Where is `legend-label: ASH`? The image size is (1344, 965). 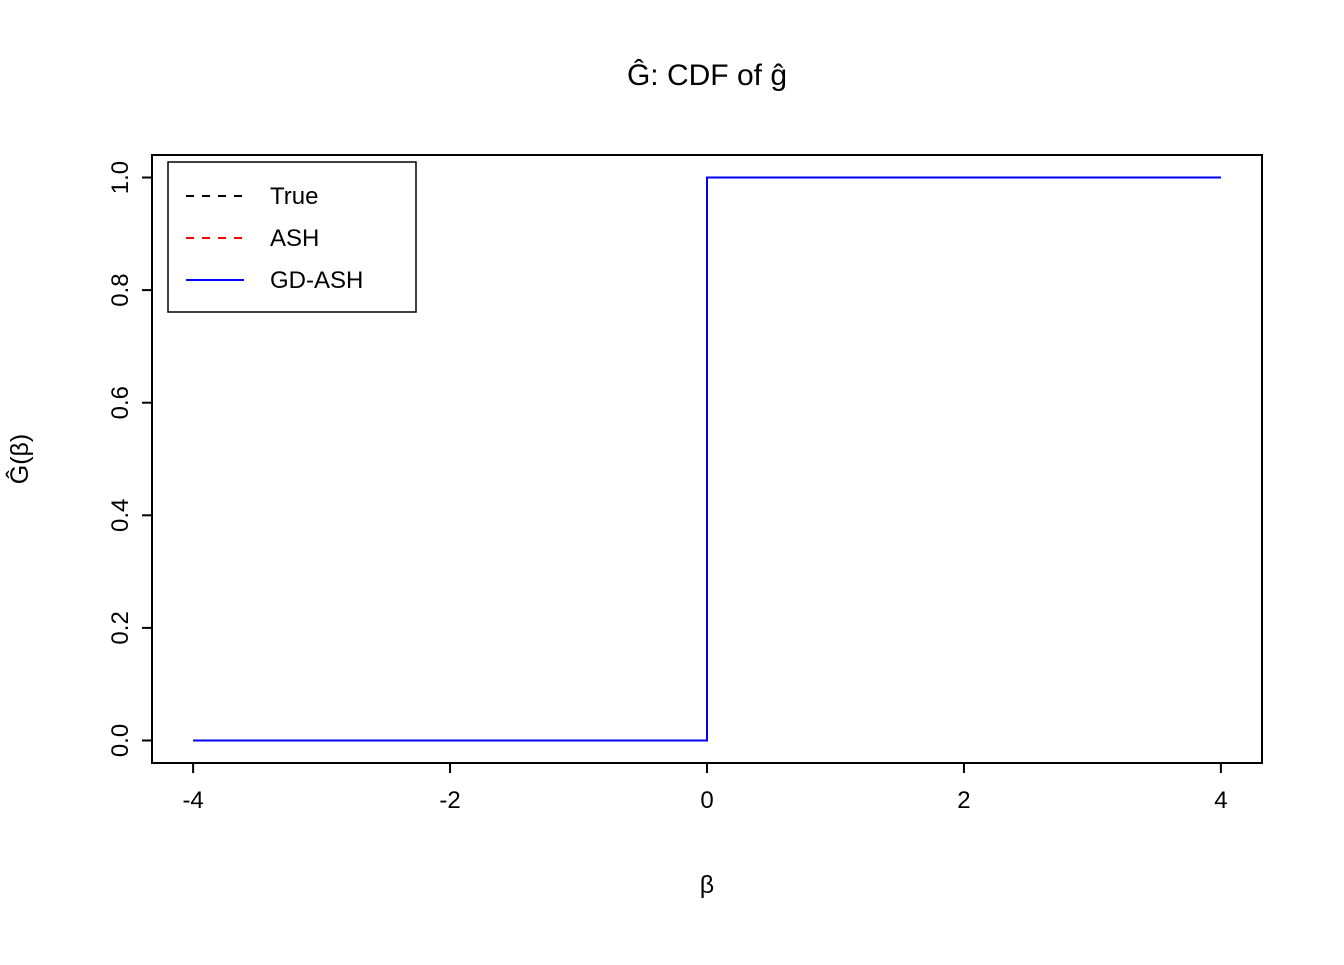 legend-label: ASH is located at coordinates (294, 238).